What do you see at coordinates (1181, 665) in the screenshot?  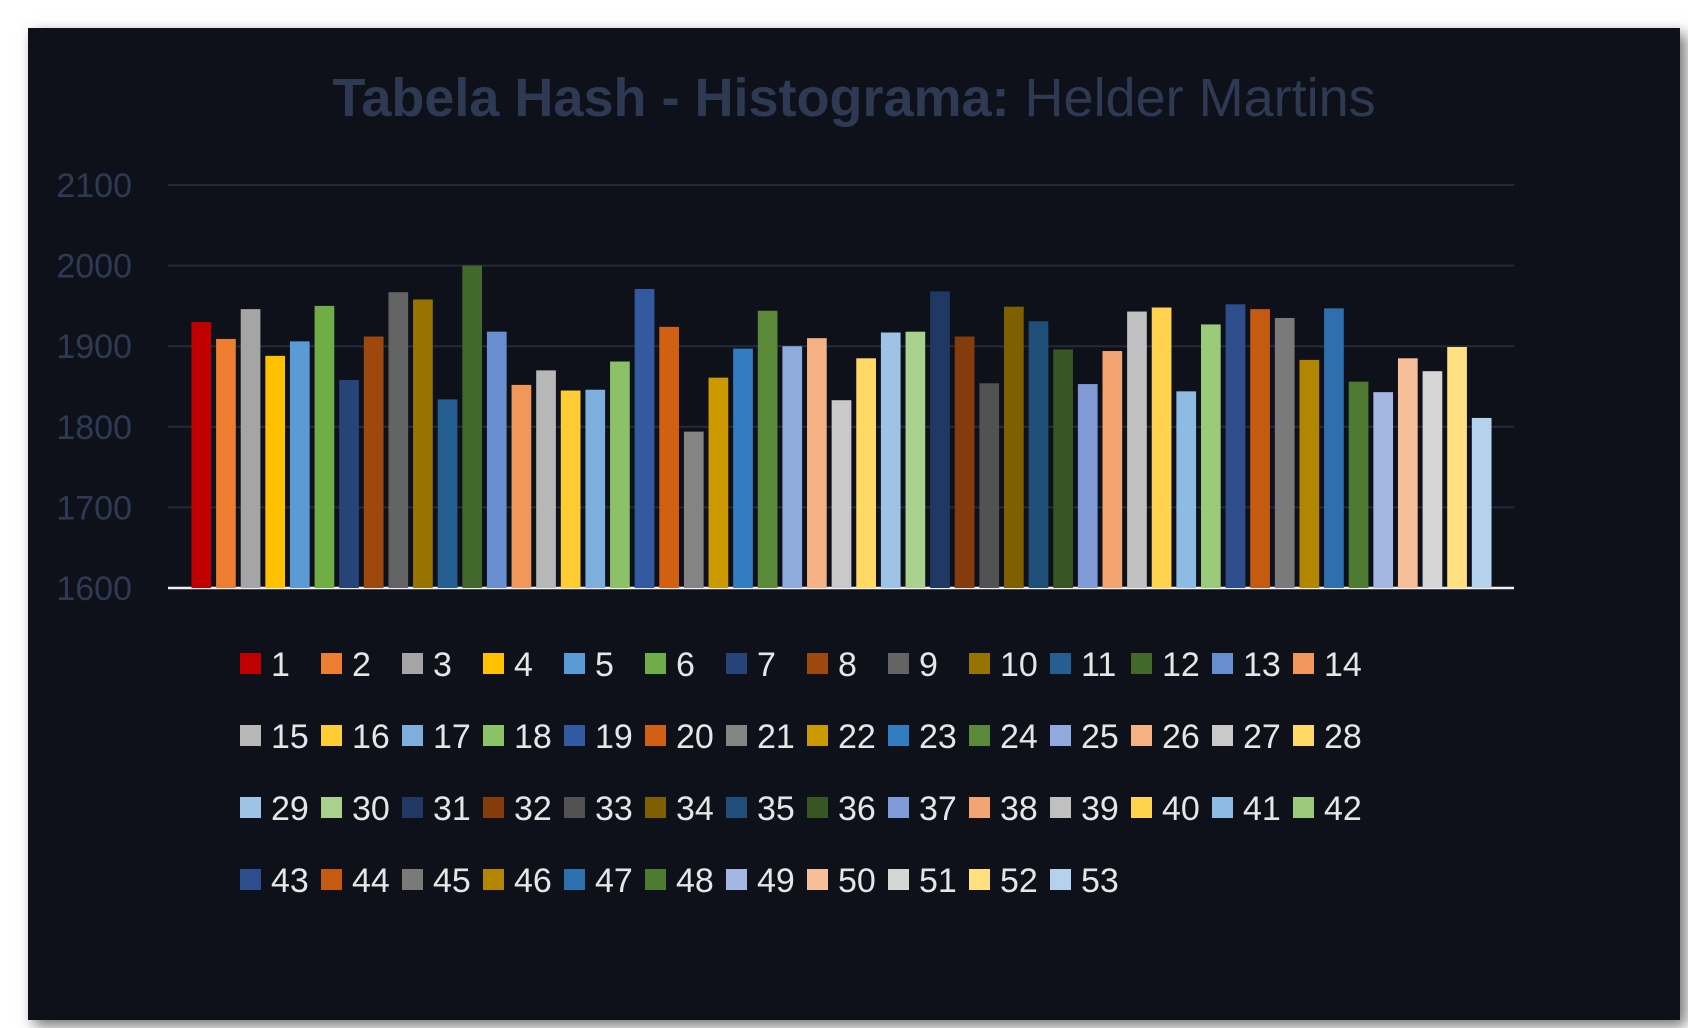 I see `legend-label-12: 12` at bounding box center [1181, 665].